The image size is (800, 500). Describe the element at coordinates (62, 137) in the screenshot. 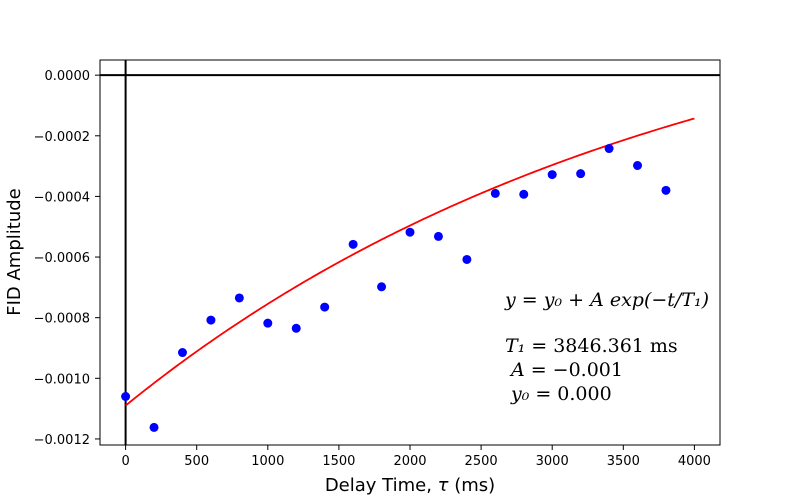

I see `y-tick-label: −0.0002` at that location.